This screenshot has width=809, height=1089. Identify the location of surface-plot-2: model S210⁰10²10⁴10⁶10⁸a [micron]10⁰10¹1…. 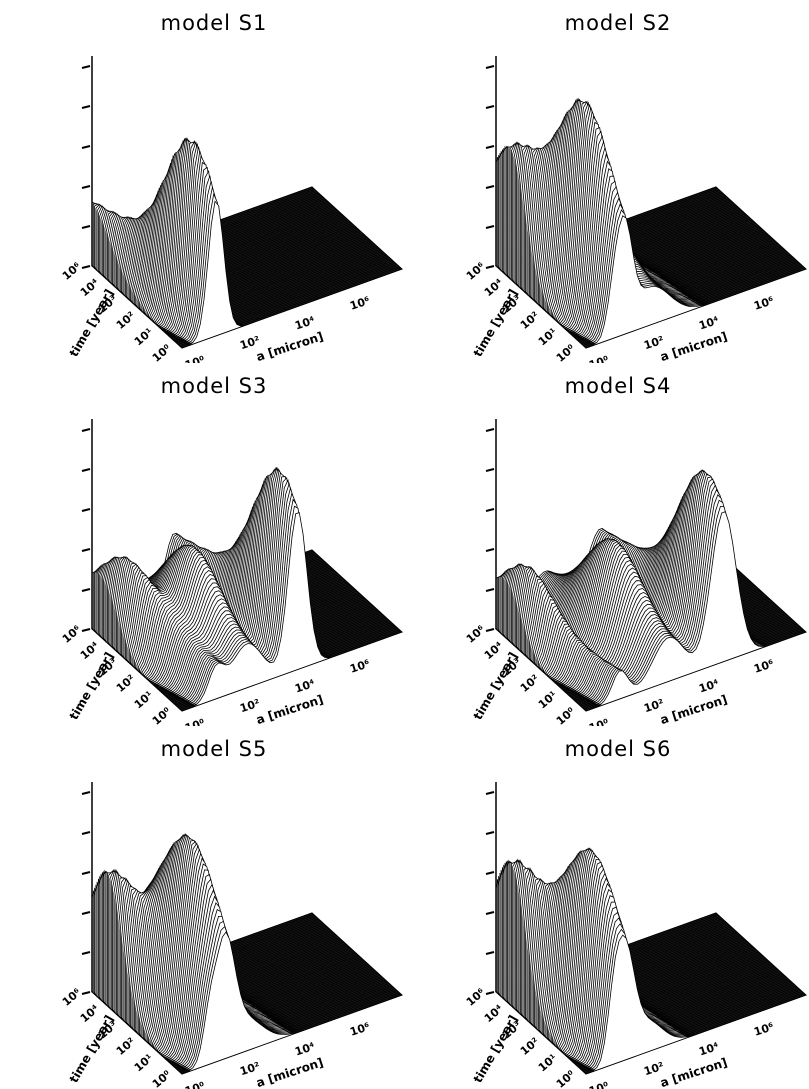
(636, 187).